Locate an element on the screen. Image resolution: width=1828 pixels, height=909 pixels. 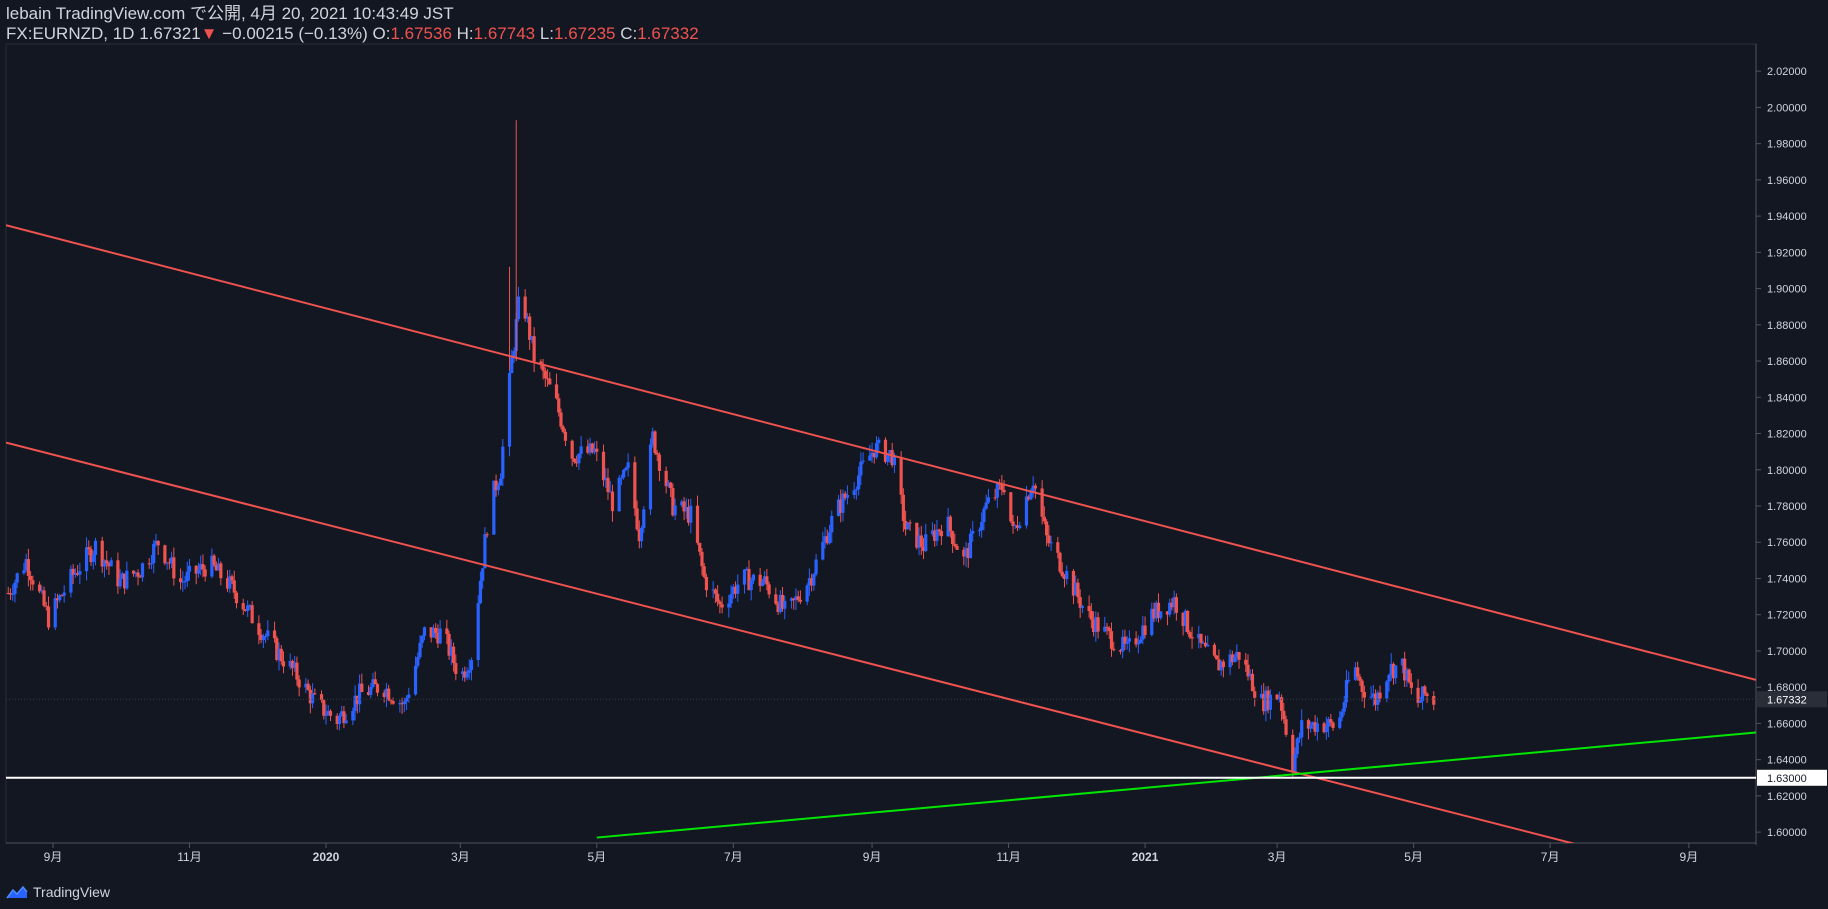
y-tick-label: 1.78000 is located at coordinates (1787, 507).